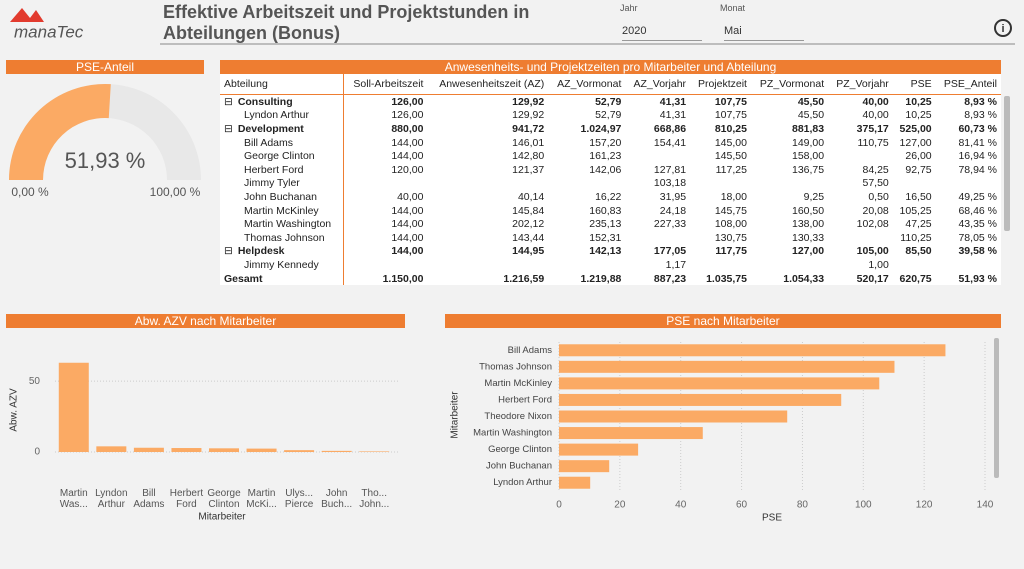 The width and height of the screenshot is (1024, 569). What do you see at coordinates (662, 31) in the screenshot?
I see `filter-dropdown: 2020` at bounding box center [662, 31].